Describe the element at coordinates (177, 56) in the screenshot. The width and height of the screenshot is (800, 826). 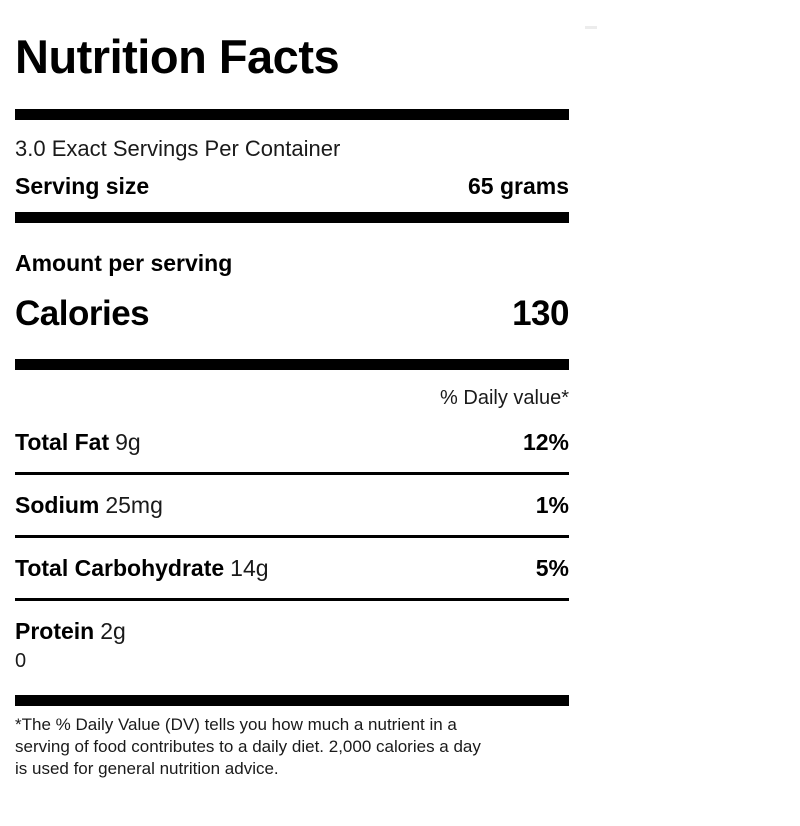
I see `label-title: Nutrition Facts` at that location.